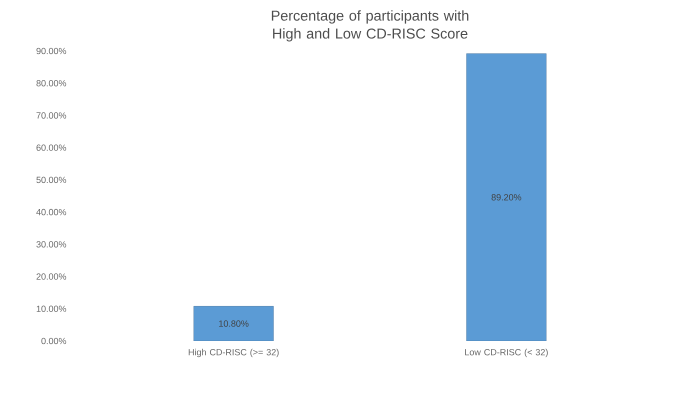 This screenshot has height=403, width=685. What do you see at coordinates (51, 115) in the screenshot?
I see `y-tick-label: 70.00%` at bounding box center [51, 115].